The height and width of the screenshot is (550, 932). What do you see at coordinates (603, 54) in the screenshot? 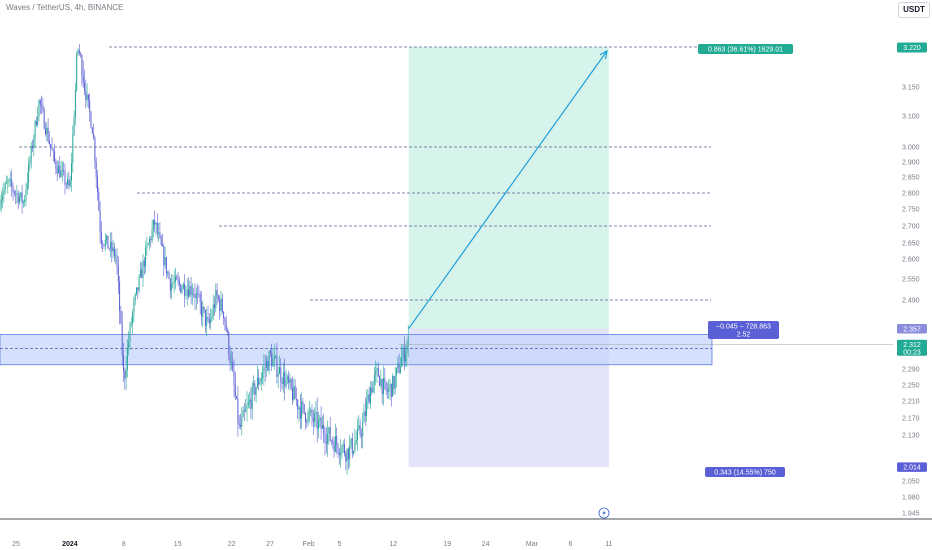
I see `projection-arrow-head` at bounding box center [603, 54].